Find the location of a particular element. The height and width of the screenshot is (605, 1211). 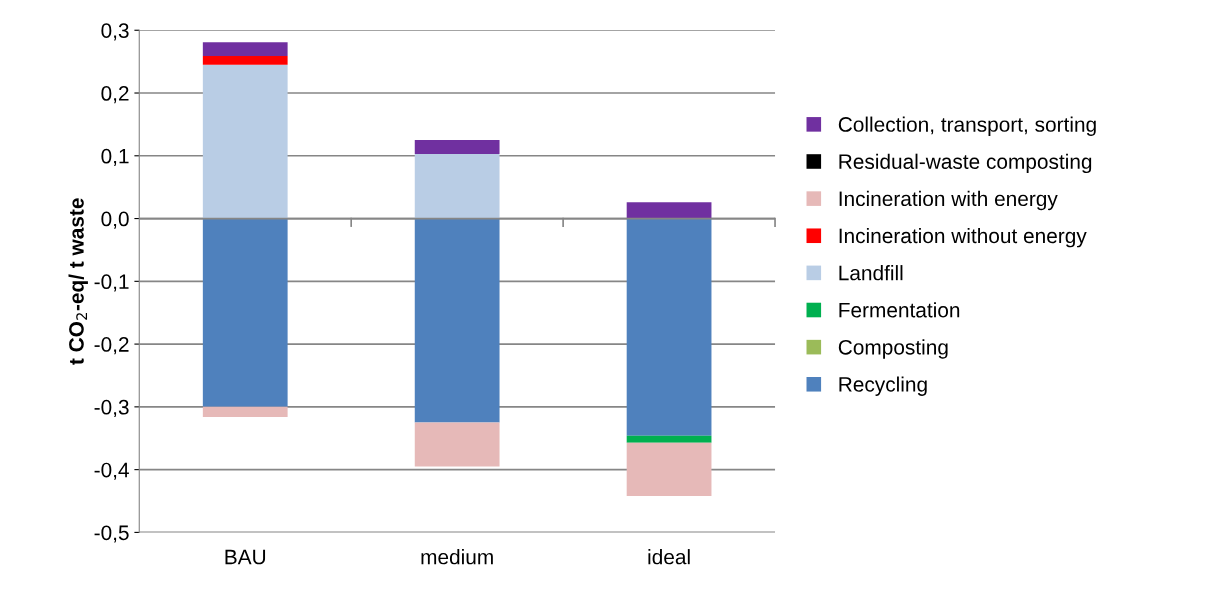

legend-label: Fermentation is located at coordinates (899, 310).